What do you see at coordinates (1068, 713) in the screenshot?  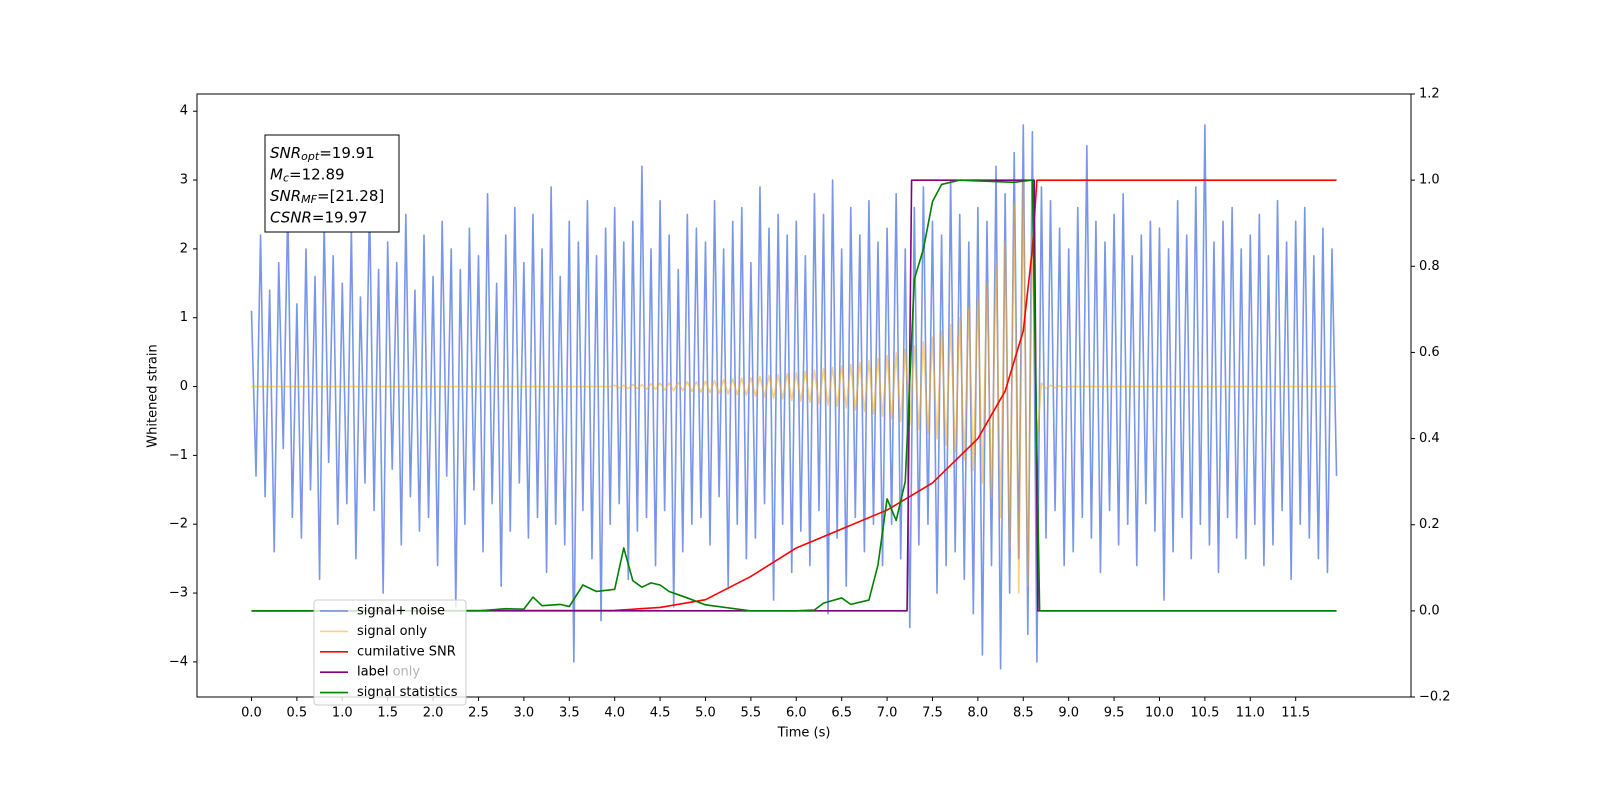 I see `x-tick-label: 9.0` at bounding box center [1068, 713].